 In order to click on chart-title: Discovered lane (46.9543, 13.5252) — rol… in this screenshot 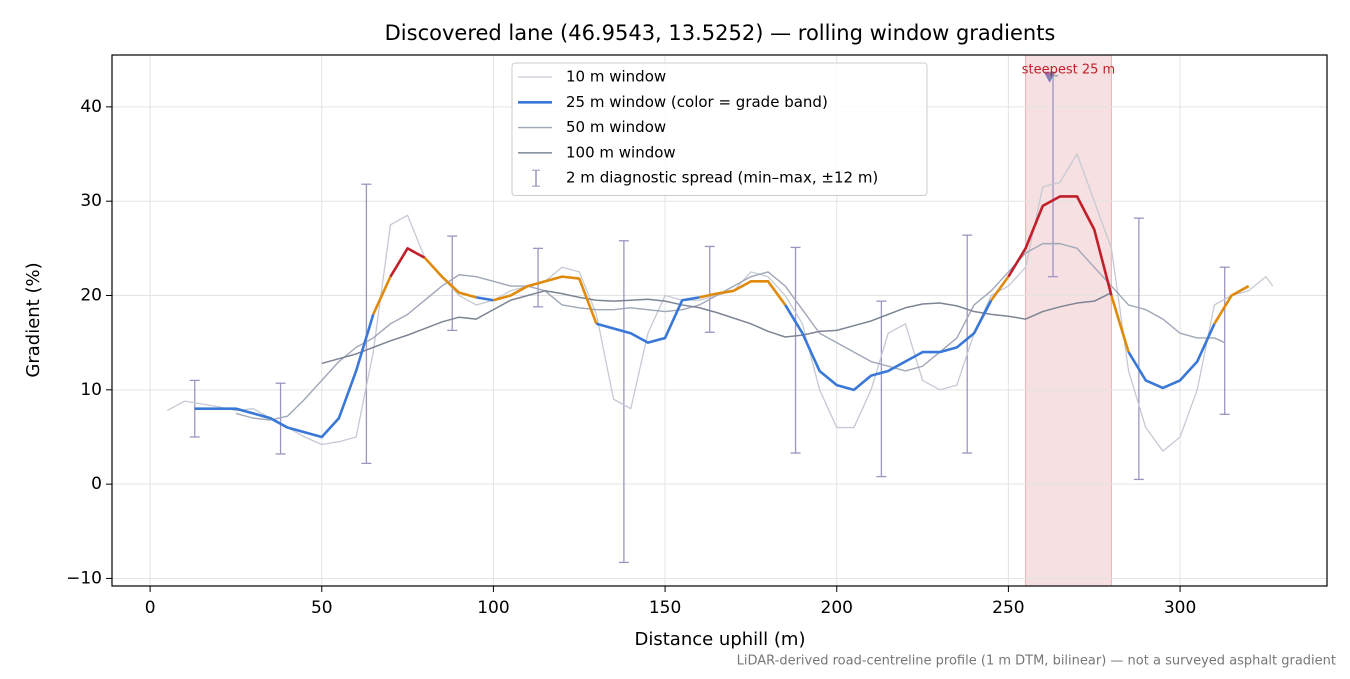, I will do `click(720, 33)`.